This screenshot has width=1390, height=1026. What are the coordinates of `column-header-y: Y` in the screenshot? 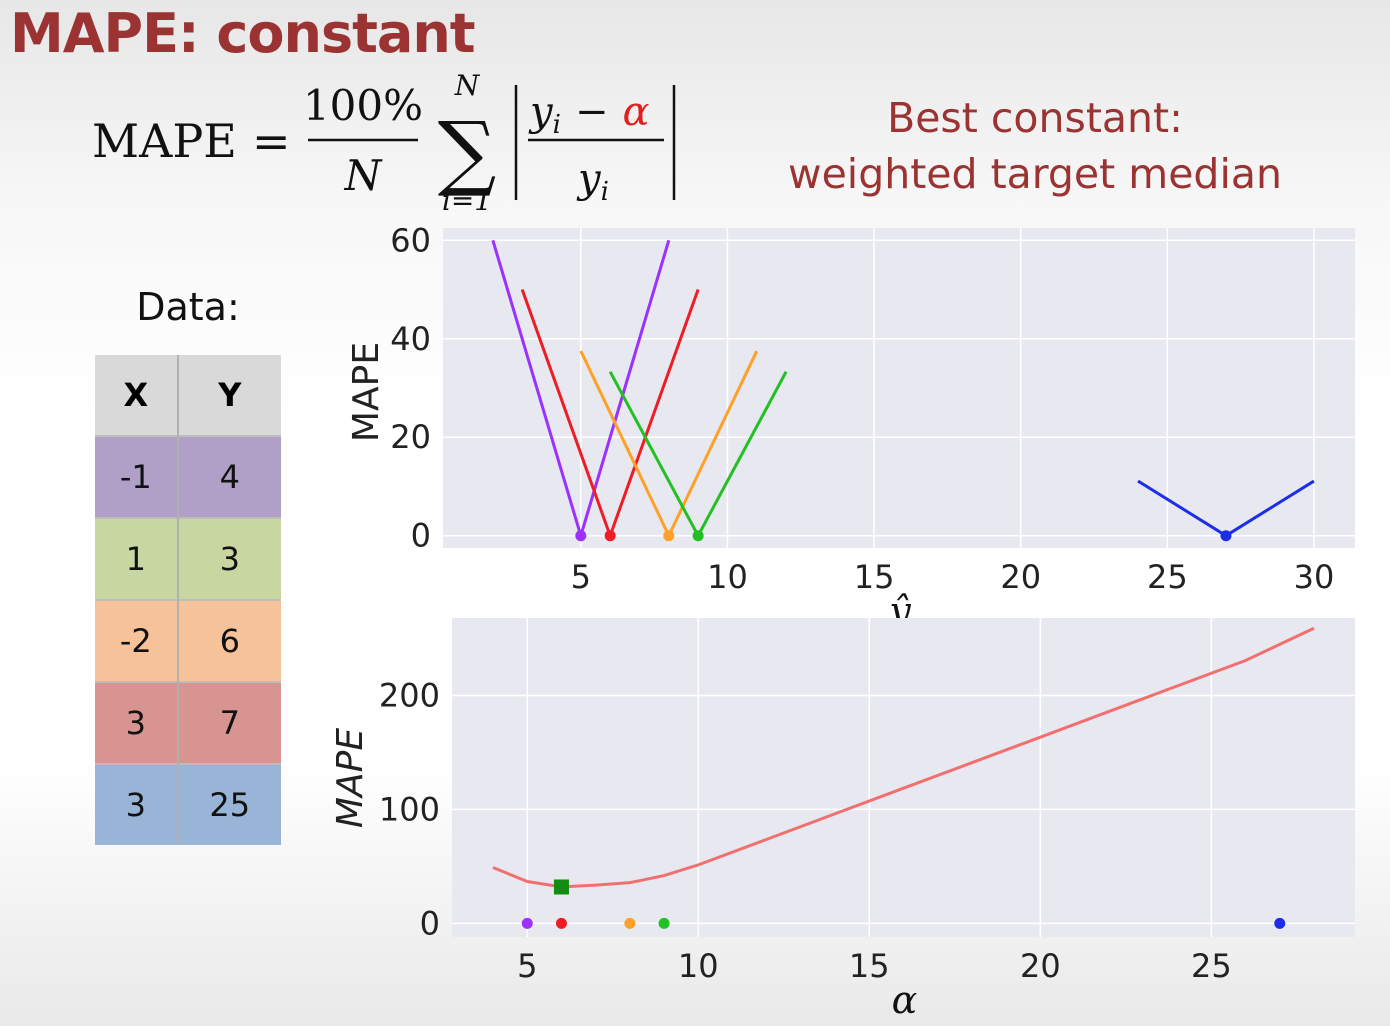 It's located at (228, 395).